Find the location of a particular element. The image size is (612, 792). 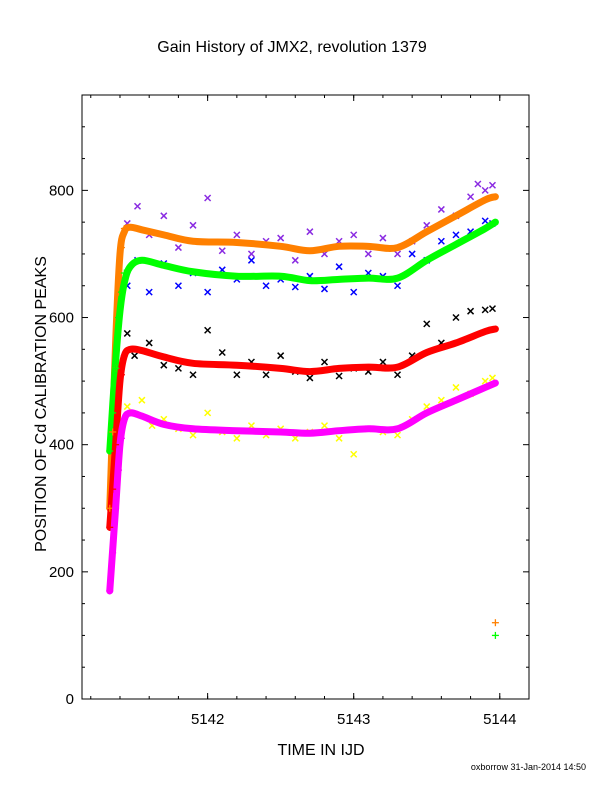

rise-markers is located at coordinates (117, 410).